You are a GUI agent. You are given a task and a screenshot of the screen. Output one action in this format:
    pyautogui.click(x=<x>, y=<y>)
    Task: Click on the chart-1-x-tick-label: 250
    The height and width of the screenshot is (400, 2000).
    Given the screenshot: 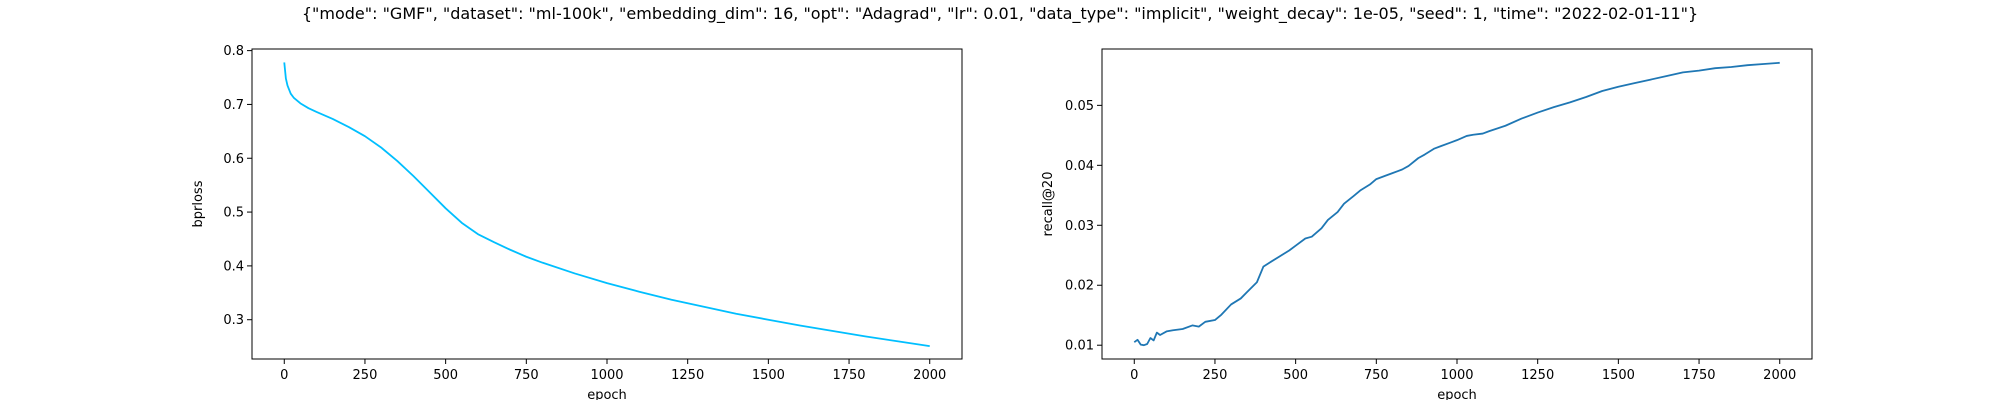 What is the action you would take?
    pyautogui.click(x=365, y=375)
    